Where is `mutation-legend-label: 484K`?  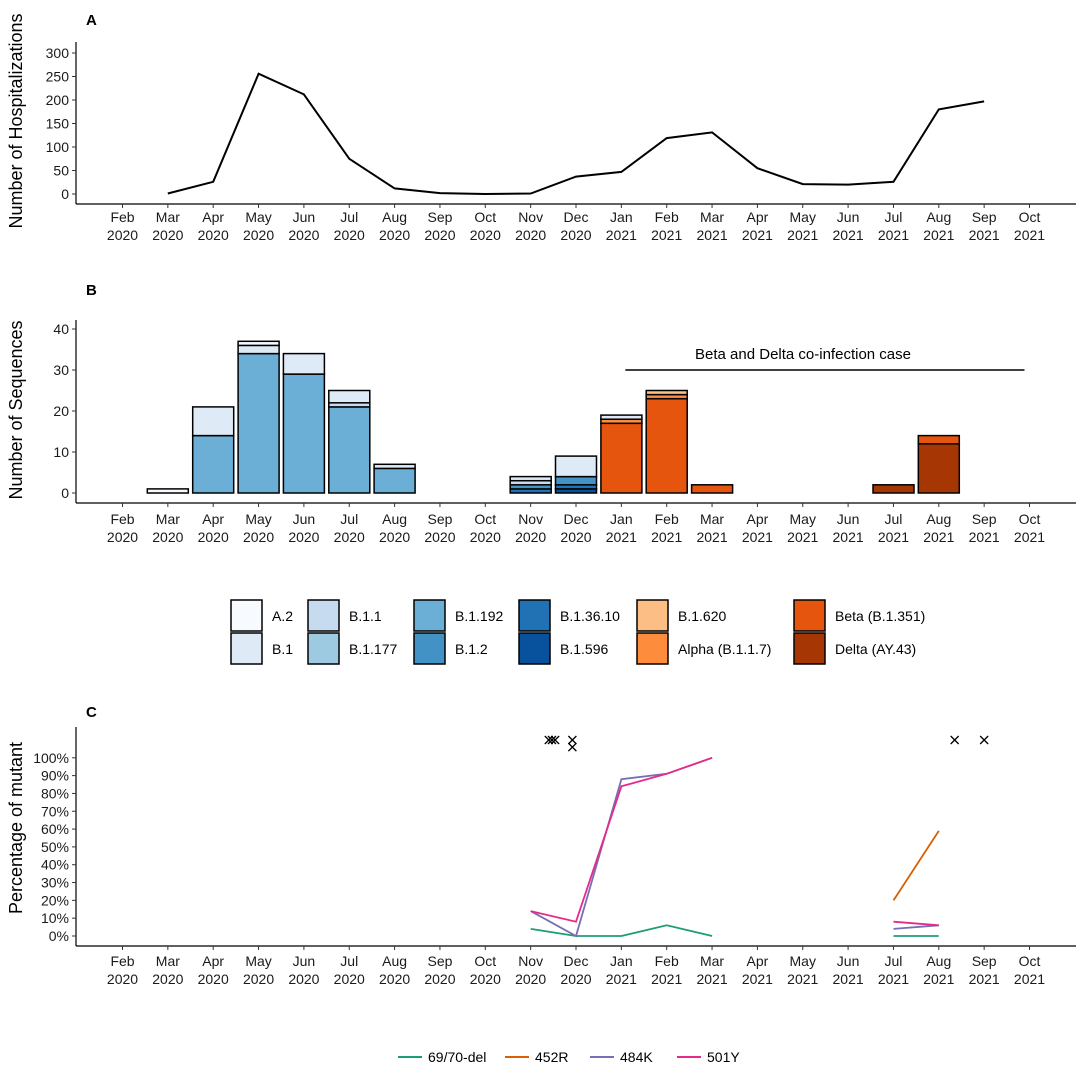 mutation-legend-label: 484K is located at coordinates (636, 1057).